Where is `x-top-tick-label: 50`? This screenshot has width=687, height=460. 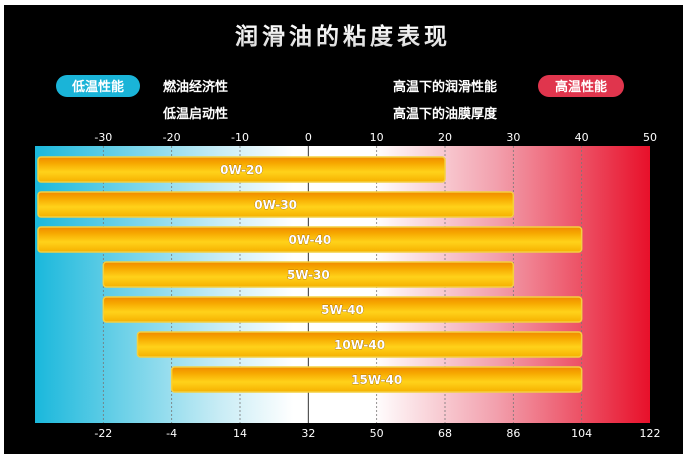
x-top-tick-label: 50 is located at coordinates (650, 137).